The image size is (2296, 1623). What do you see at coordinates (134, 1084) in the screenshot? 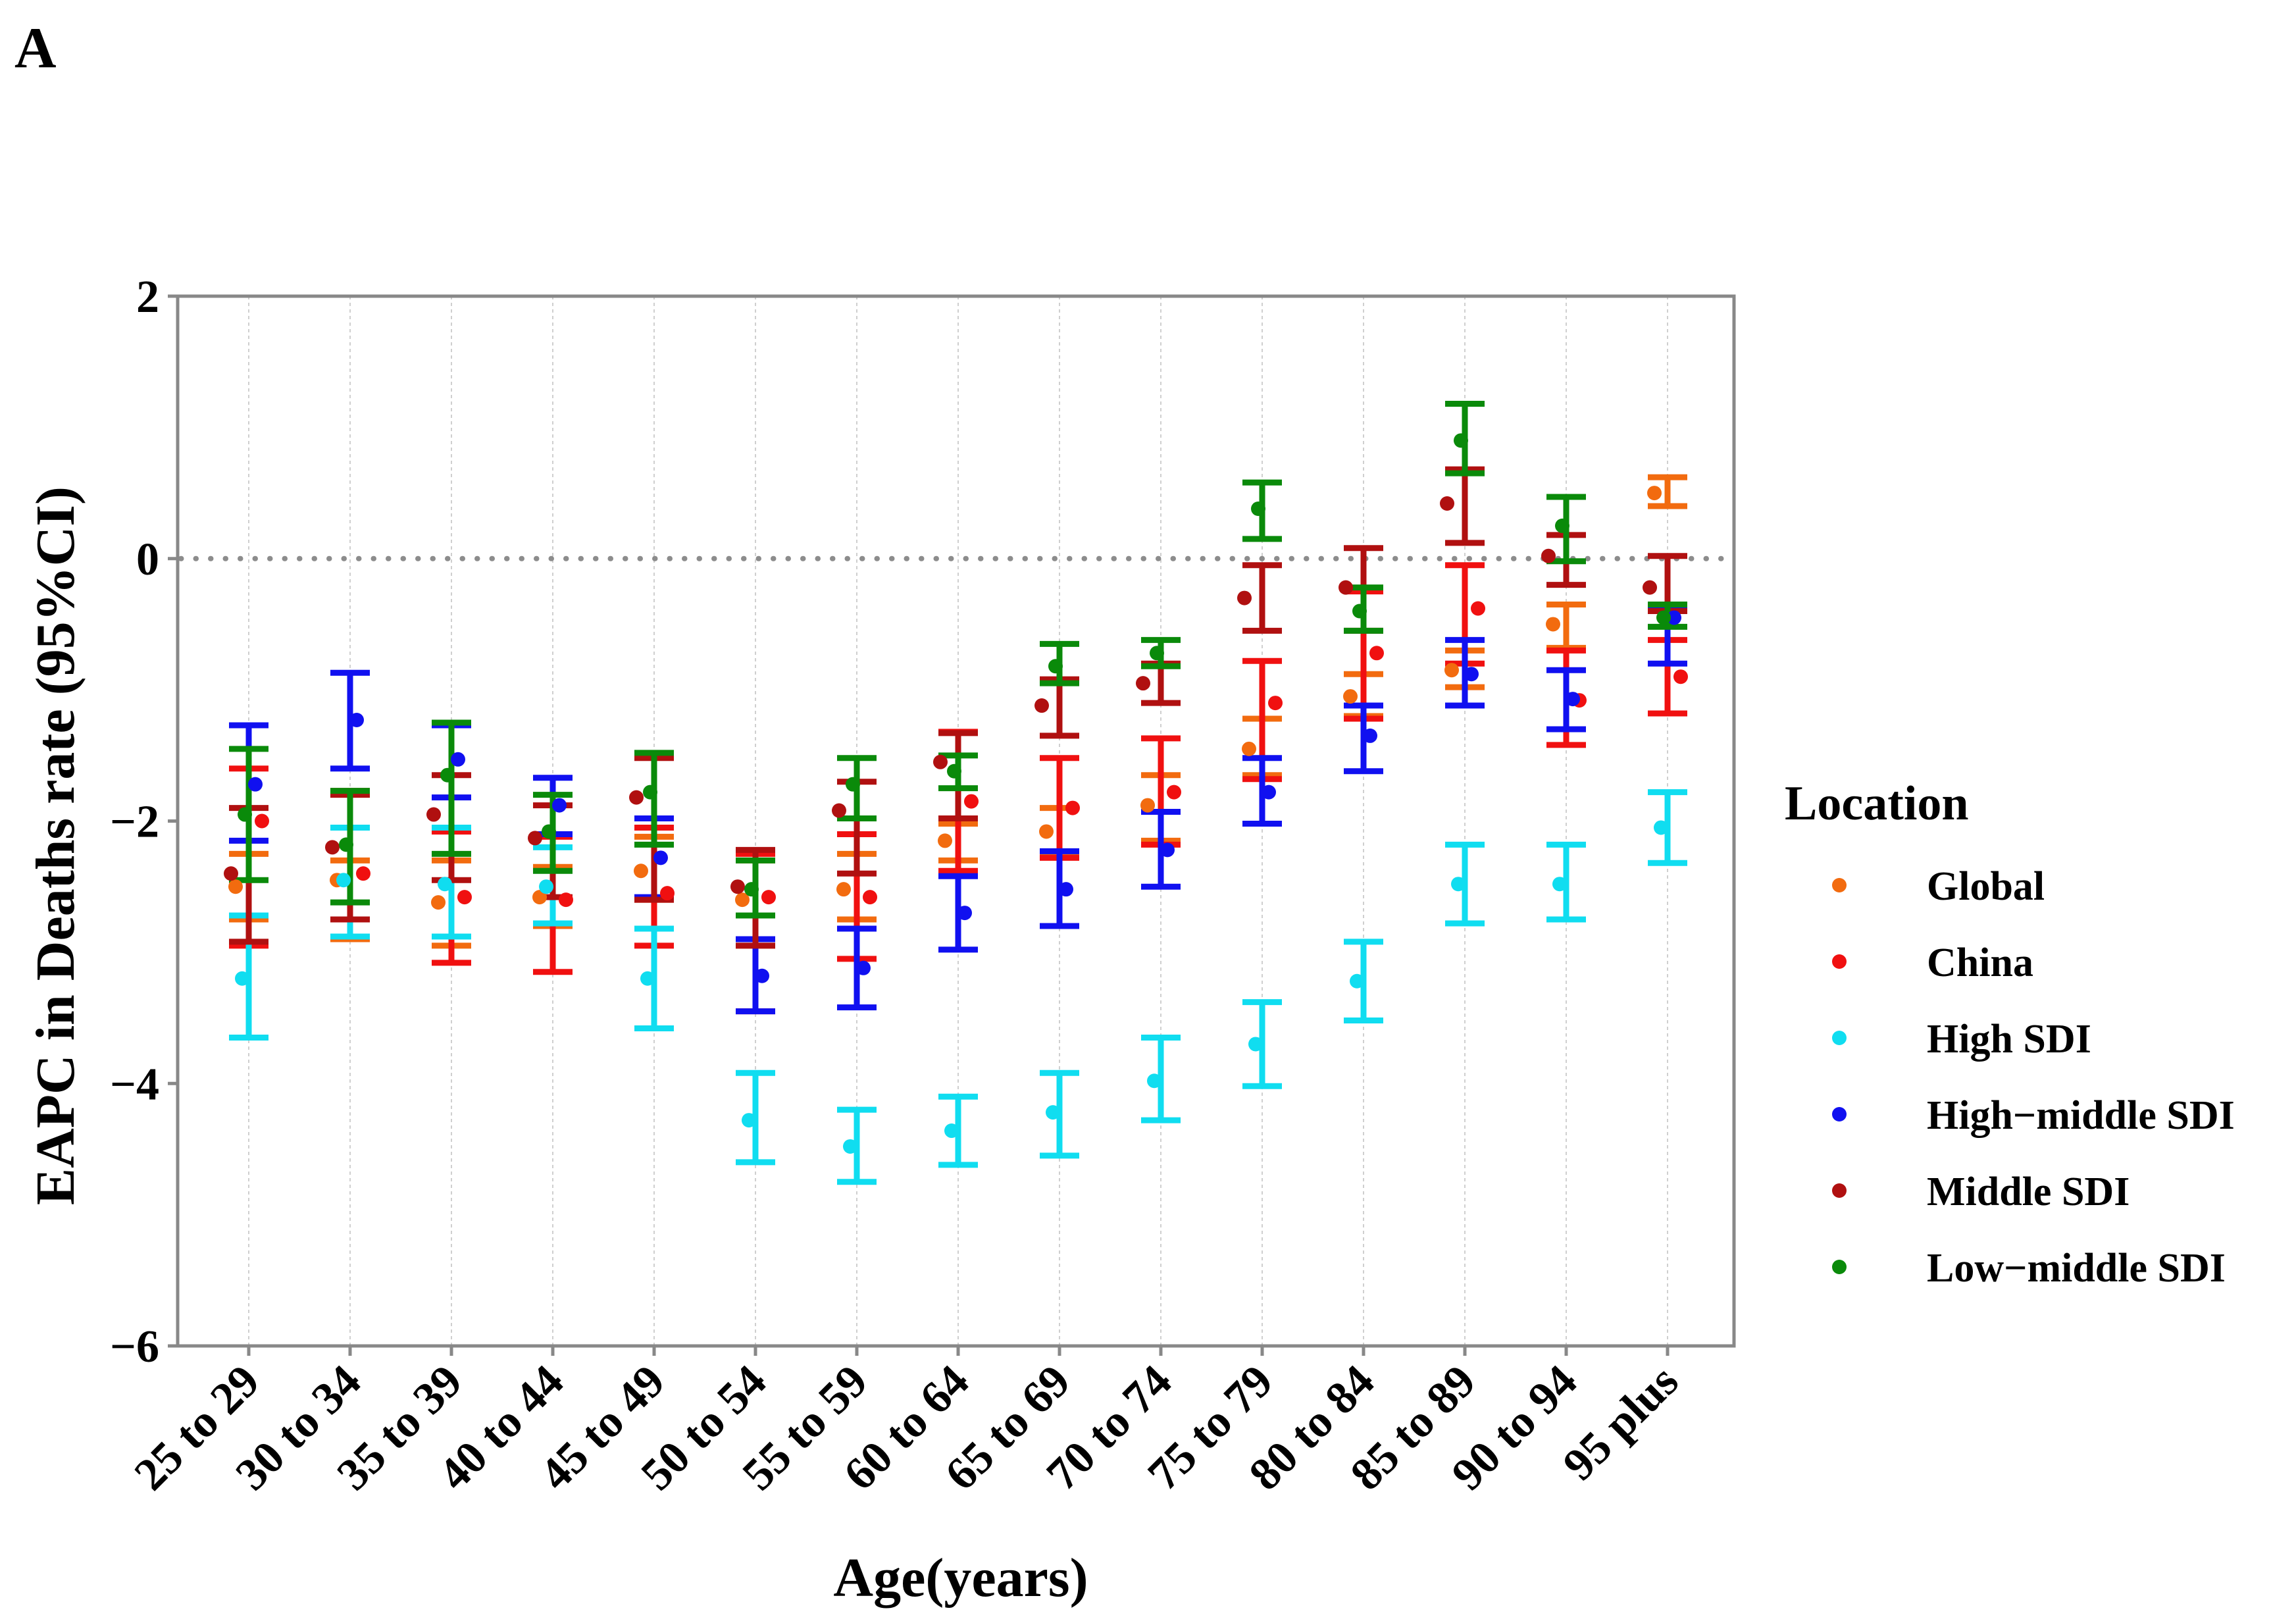
I see `y-tick-label: −4` at bounding box center [134, 1084].